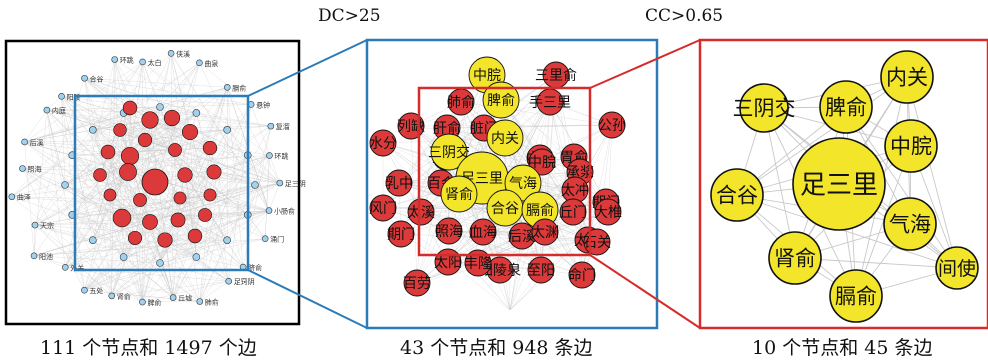  Describe the element at coordinates (612, 126) in the screenshot. I see `node-label: 公孙` at that location.